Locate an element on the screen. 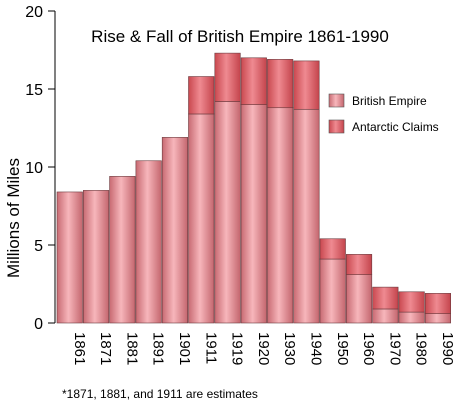  bar-antarctic-claims-1919 is located at coordinates (227, 77).